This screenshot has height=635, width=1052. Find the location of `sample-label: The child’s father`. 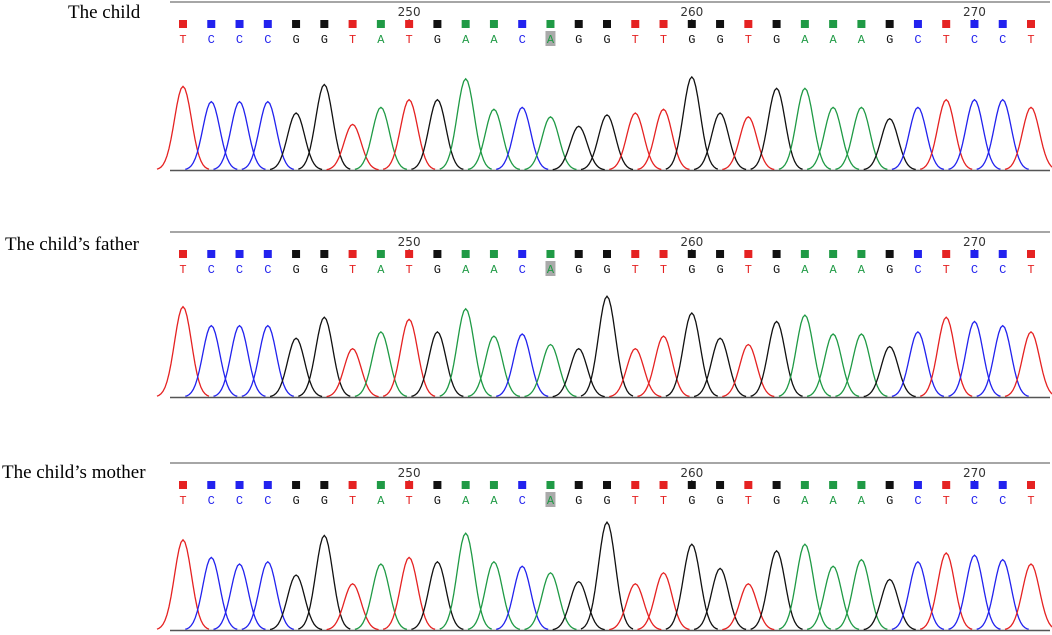

sample-label: The child’s father is located at coordinates (72, 244).